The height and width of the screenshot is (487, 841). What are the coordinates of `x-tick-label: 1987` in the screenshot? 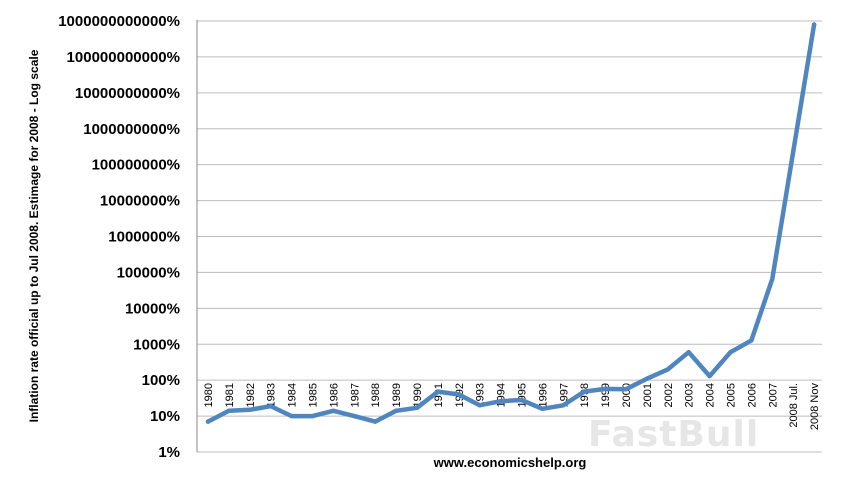 It's located at (355, 395).